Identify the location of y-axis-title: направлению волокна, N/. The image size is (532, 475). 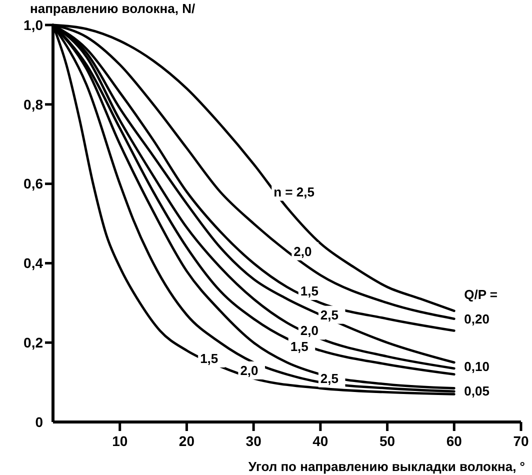
(113, 8).